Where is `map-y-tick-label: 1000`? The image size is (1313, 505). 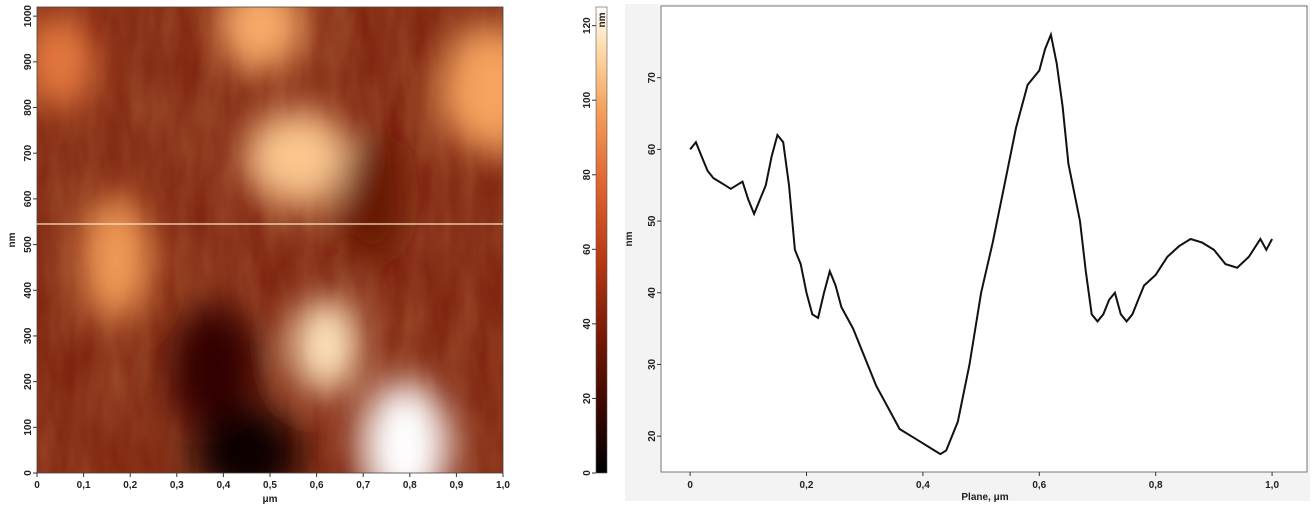
map-y-tick-label: 1000 is located at coordinates (28, 16).